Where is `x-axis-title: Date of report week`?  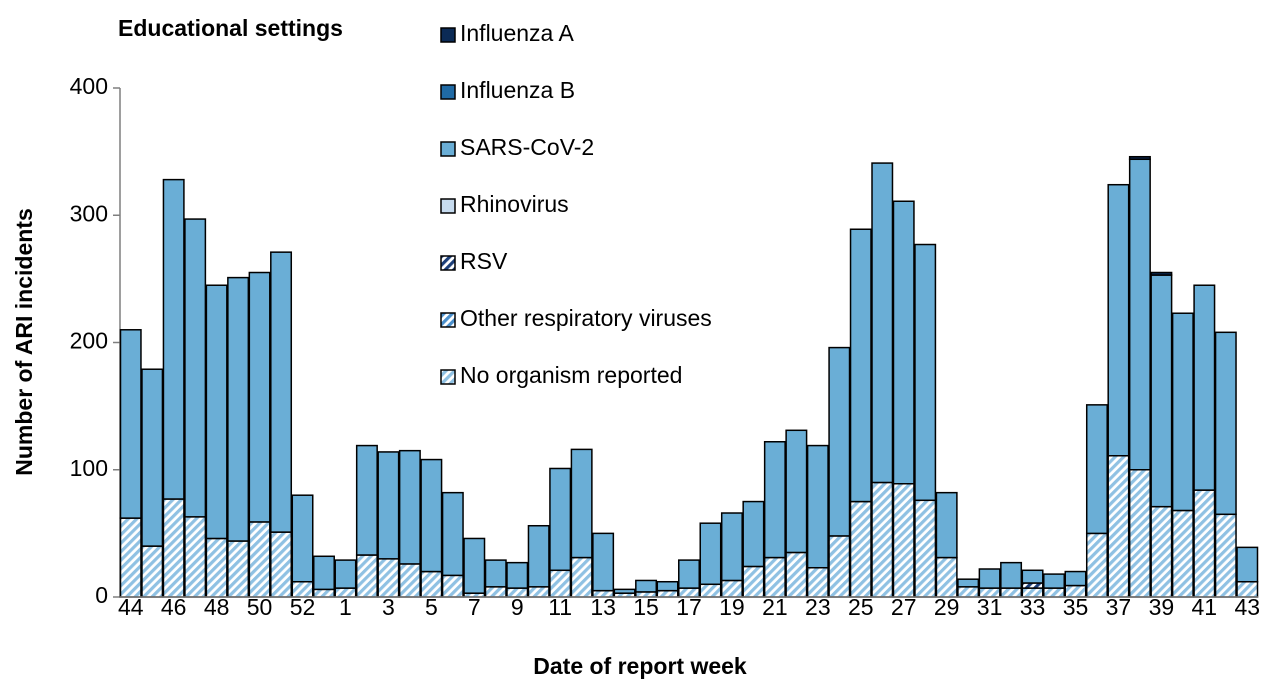
x-axis-title: Date of report week is located at coordinates (640, 666).